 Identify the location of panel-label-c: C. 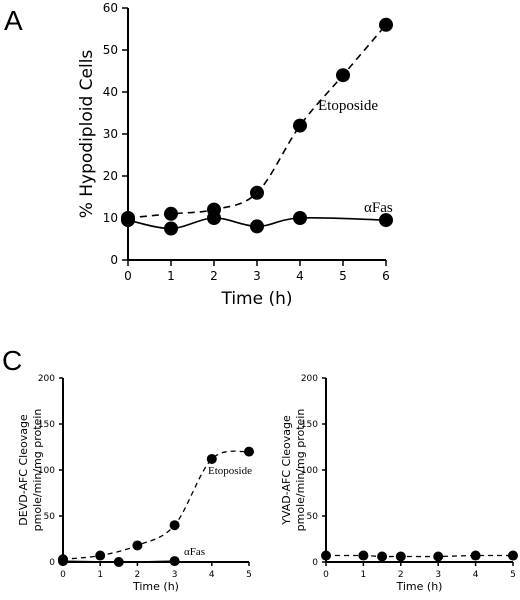
(12, 360).